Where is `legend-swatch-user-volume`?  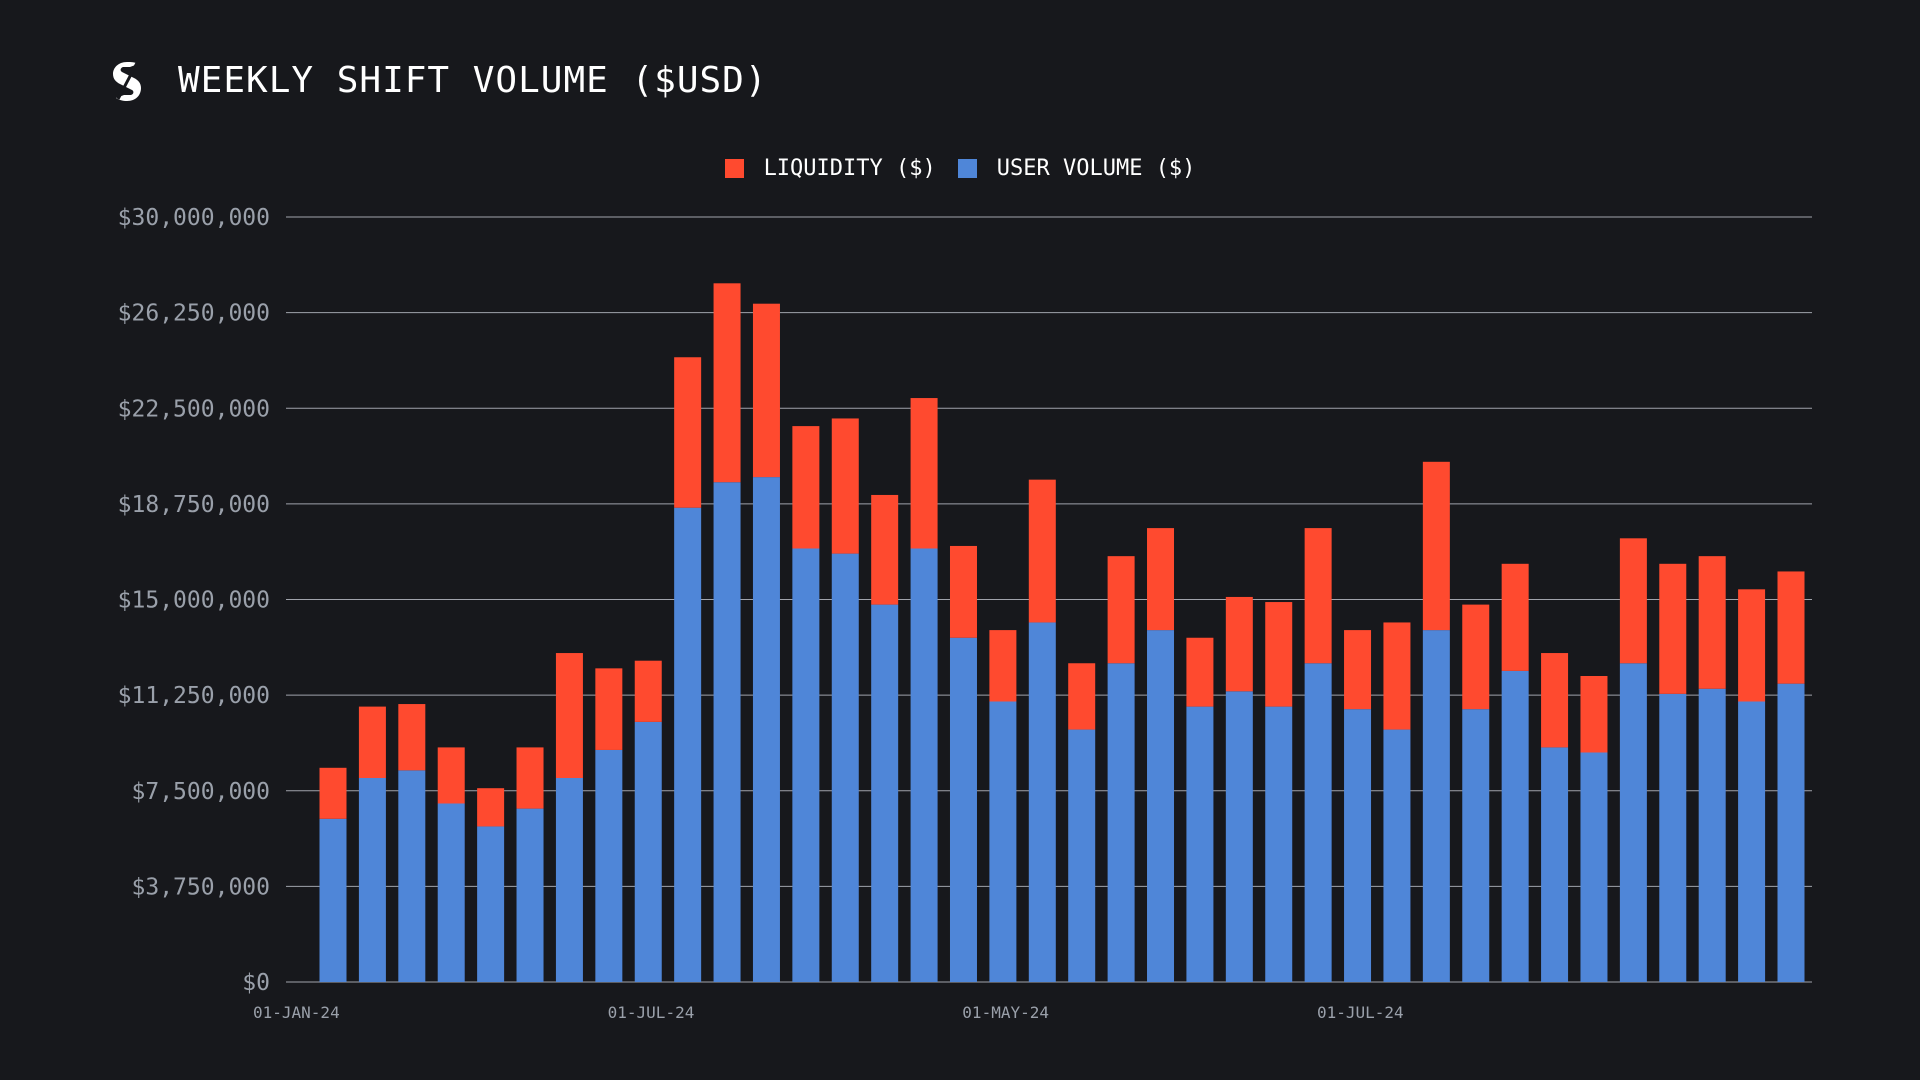
legend-swatch-user-volume is located at coordinates (967, 168).